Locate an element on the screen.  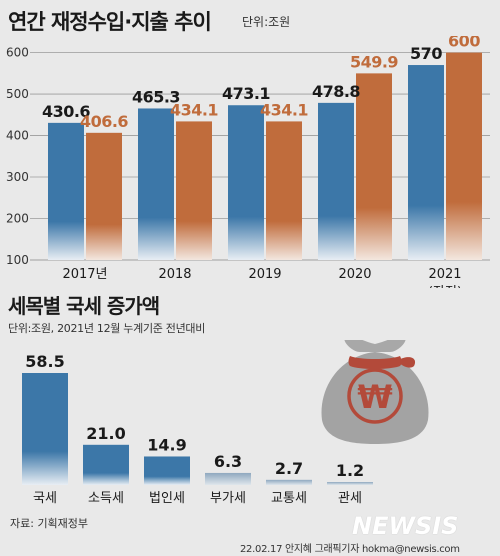
tax-value-label: 21.0 is located at coordinates (105, 433).